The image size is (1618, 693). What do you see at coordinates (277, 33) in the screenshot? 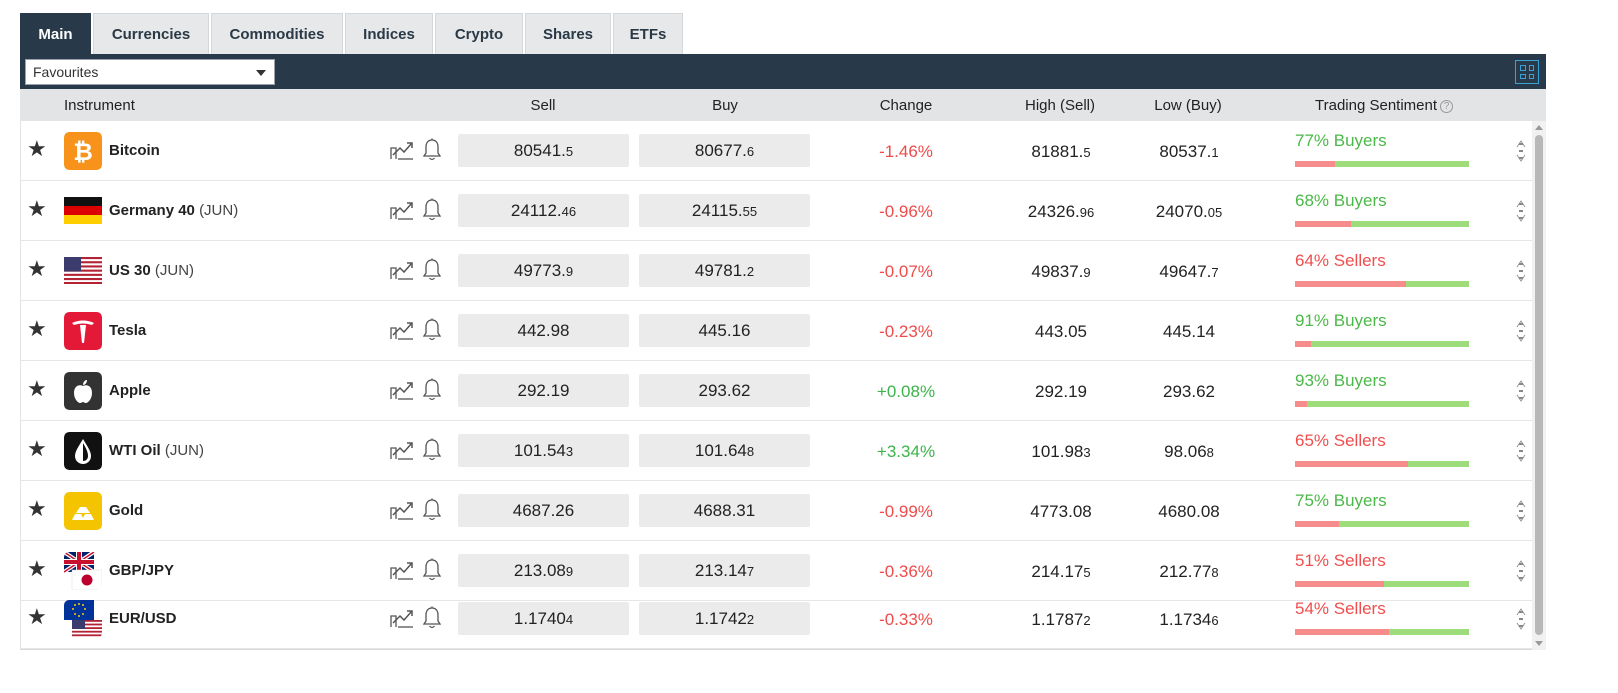
I see `tab-commodities: Commodities` at bounding box center [277, 33].